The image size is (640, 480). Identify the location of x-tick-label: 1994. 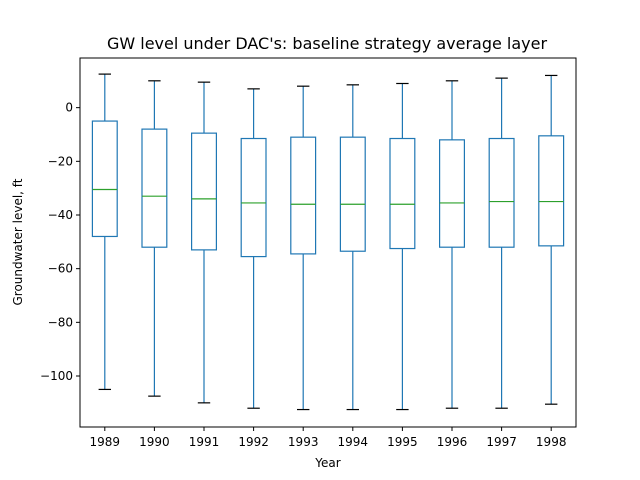
(353, 442).